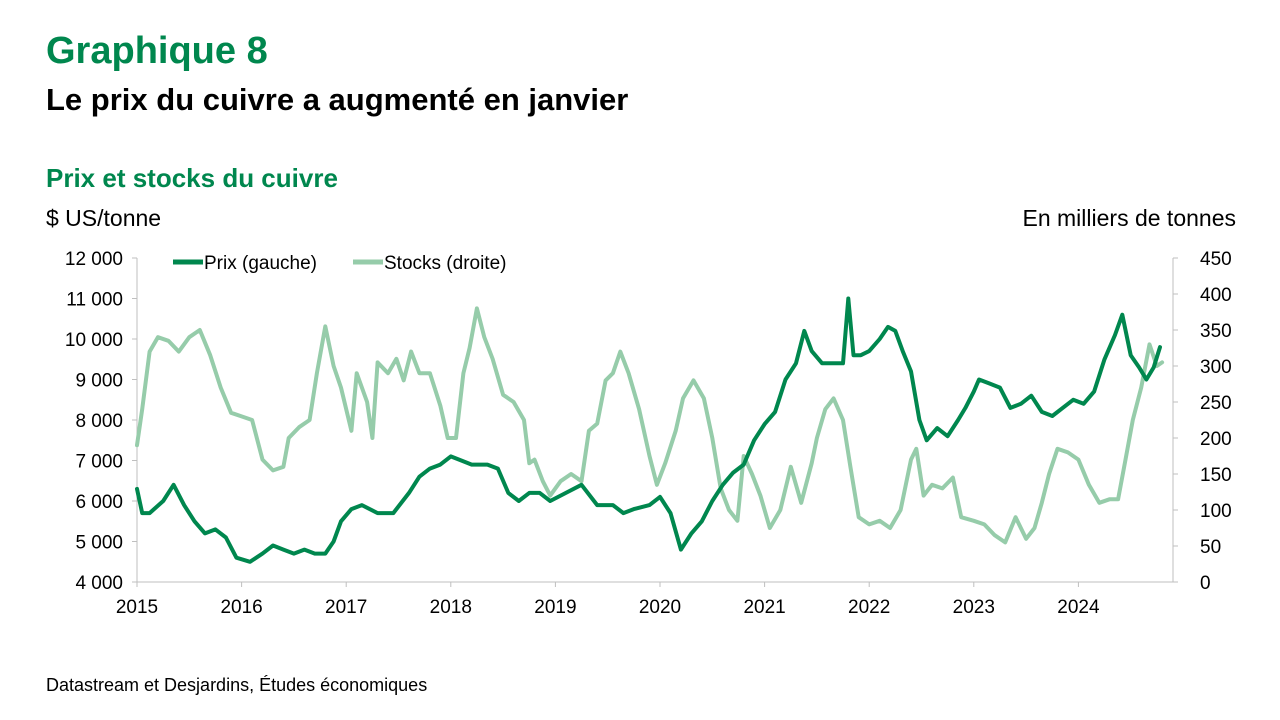 Image resolution: width=1280 pixels, height=720 pixels. Describe the element at coordinates (94, 340) in the screenshot. I see `y-left-tick-label: 10 000` at that location.